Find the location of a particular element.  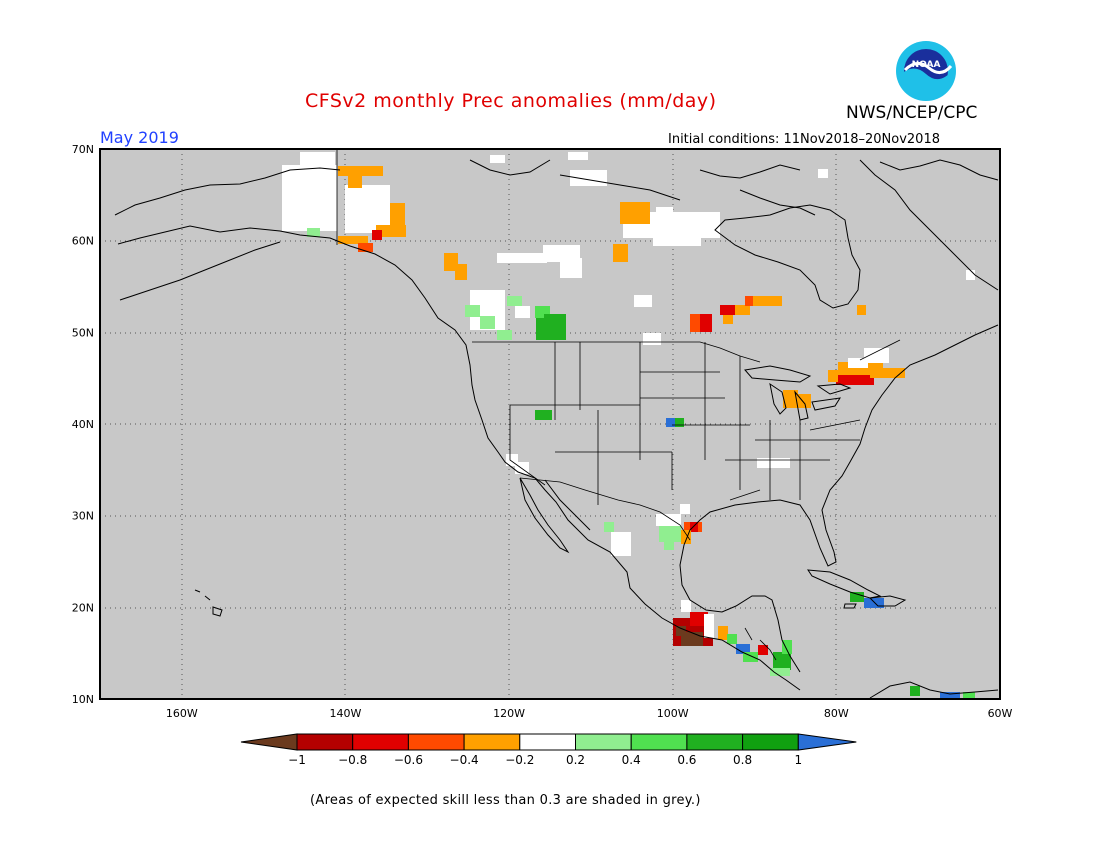

colorbar-tick-label: 1 is located at coordinates (798, 760).